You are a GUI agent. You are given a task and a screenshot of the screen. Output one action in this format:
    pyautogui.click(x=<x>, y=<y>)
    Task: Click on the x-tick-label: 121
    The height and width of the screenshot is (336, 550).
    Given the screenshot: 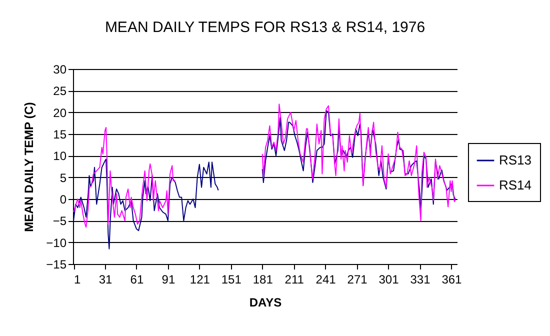 What is the action you would take?
    pyautogui.click(x=200, y=279)
    